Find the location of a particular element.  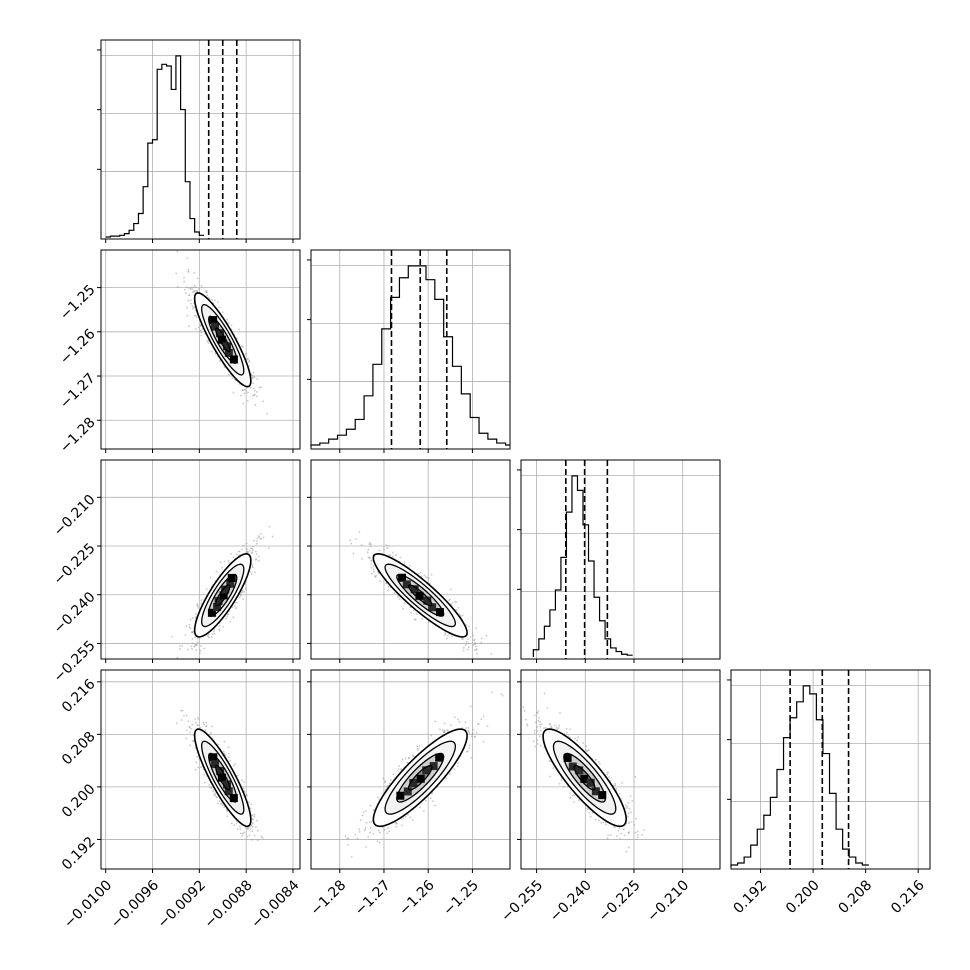

x-tick-label: 0.192 is located at coordinates (751, 897).